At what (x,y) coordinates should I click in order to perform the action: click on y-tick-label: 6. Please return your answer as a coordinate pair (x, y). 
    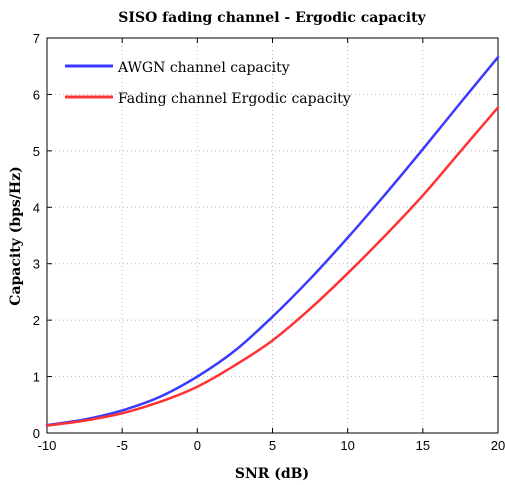
    Looking at the image, I should click on (36, 94).